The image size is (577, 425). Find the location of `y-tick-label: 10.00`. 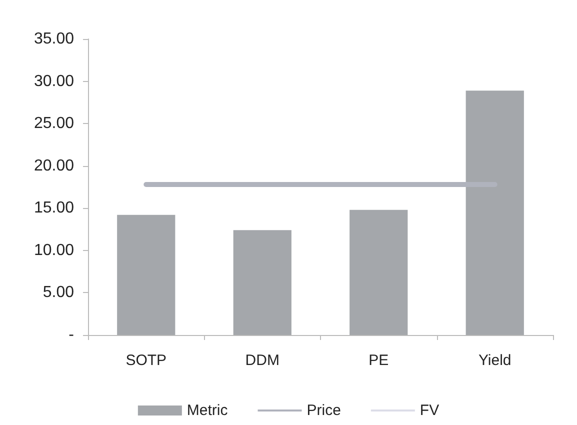

y-tick-label: 10.00 is located at coordinates (54, 250).